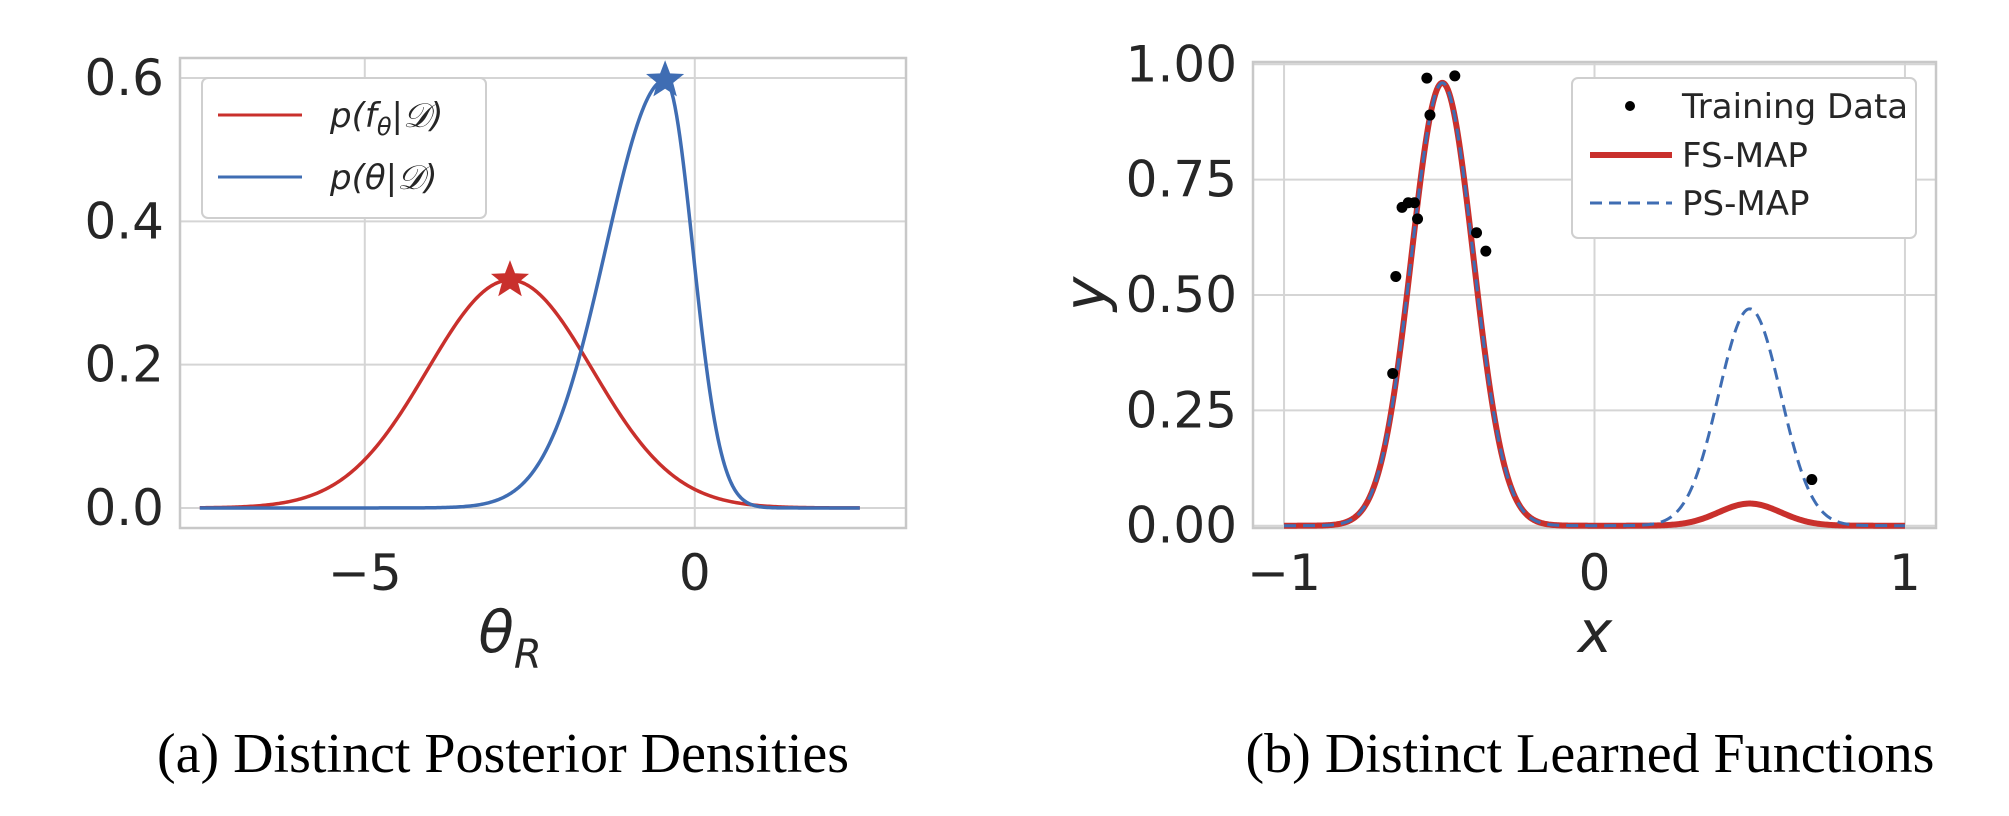 The height and width of the screenshot is (816, 2009). Describe the element at coordinates (1630, 106) in the screenshot. I see `legend-marker-training-data` at that location.